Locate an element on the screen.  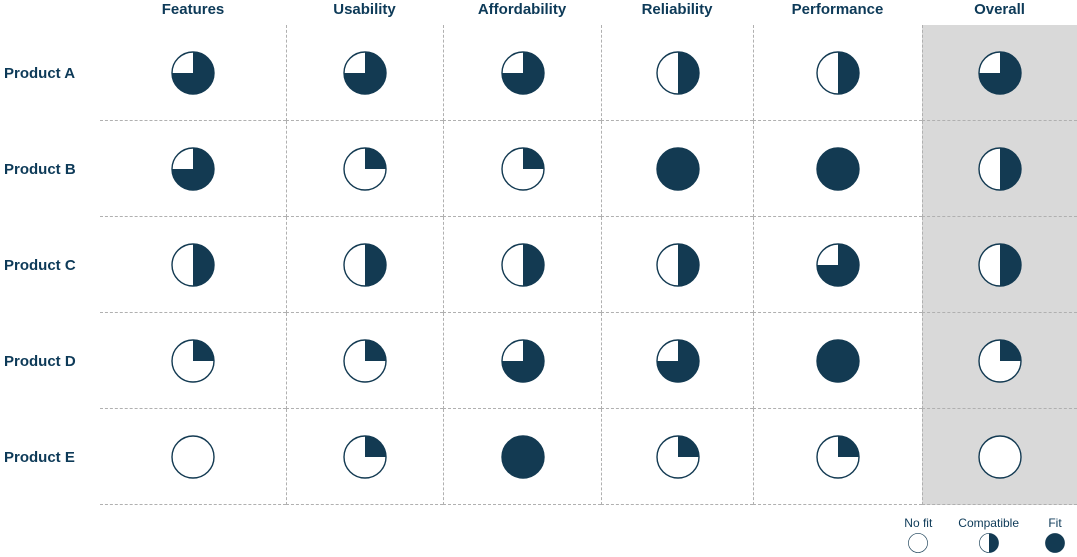
legend-label: Fit is located at coordinates (1055, 523).